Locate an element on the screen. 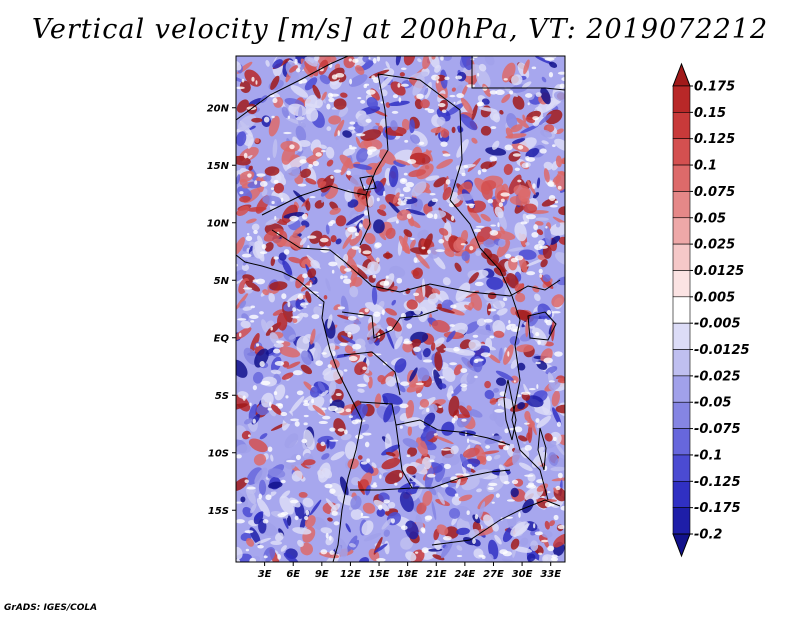 The image size is (800, 618). colorbar-label: 0.1 is located at coordinates (705, 166).